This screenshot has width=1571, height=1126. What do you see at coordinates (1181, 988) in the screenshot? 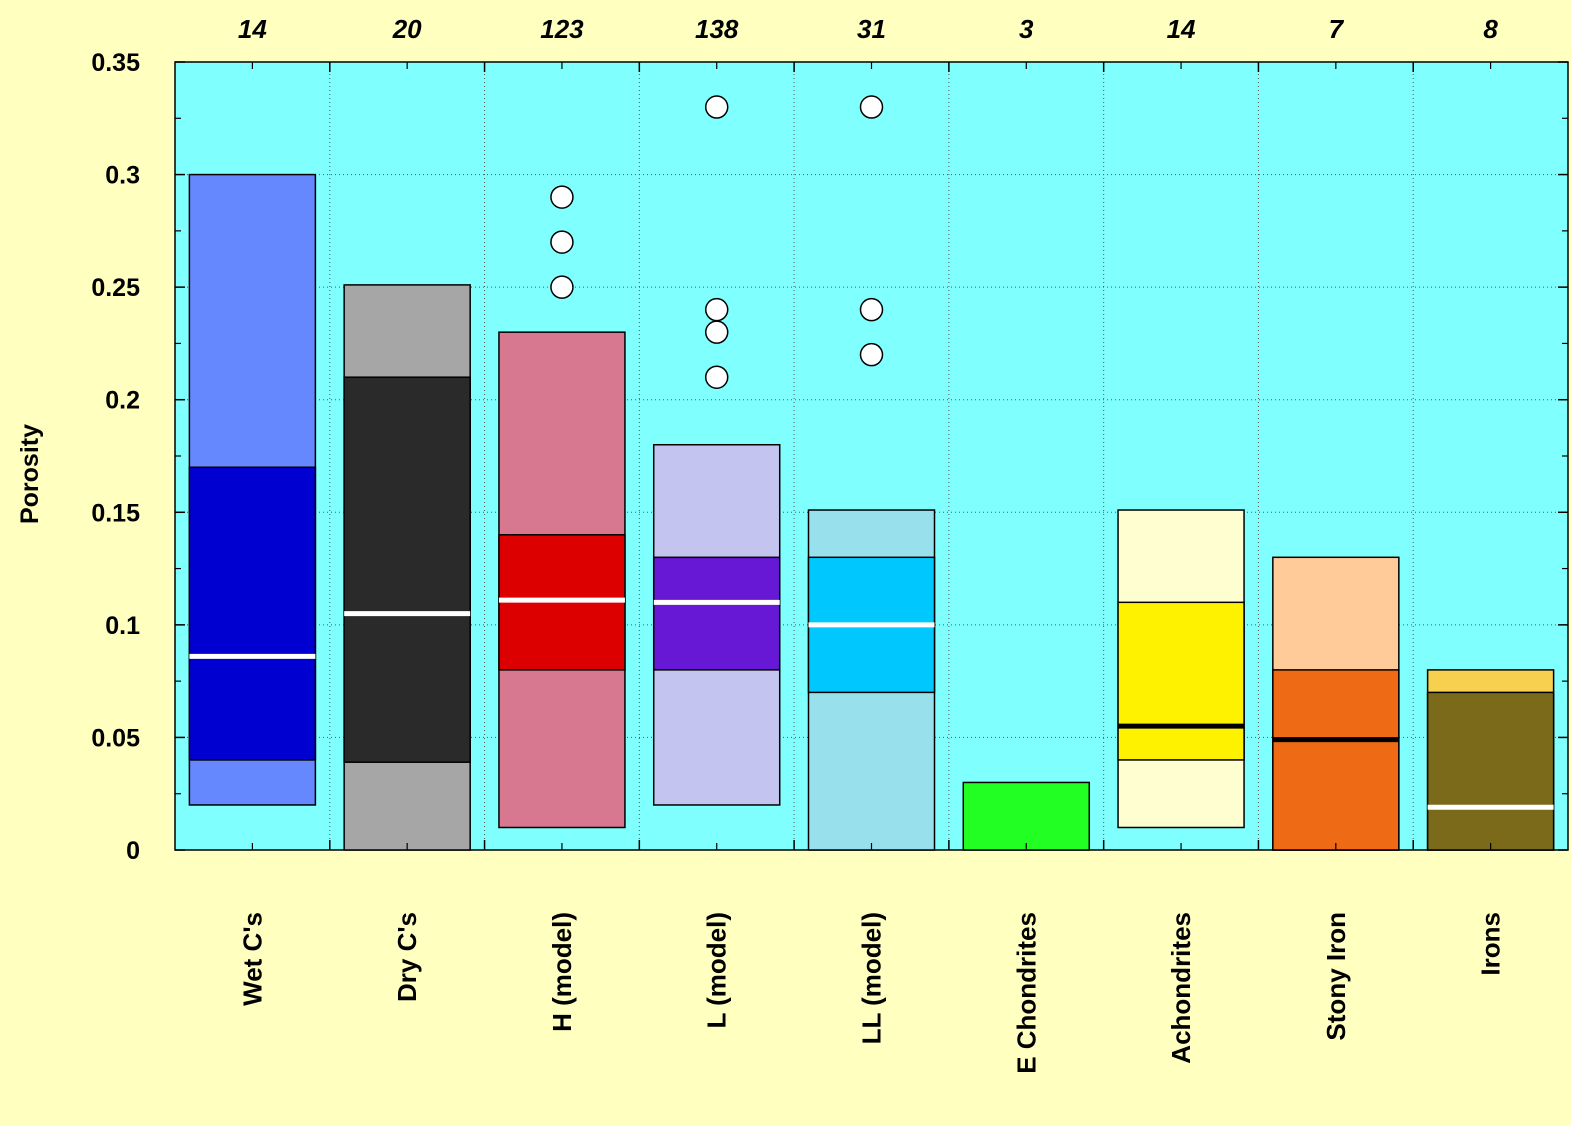
I see `category-label: Achondrites` at bounding box center [1181, 988].